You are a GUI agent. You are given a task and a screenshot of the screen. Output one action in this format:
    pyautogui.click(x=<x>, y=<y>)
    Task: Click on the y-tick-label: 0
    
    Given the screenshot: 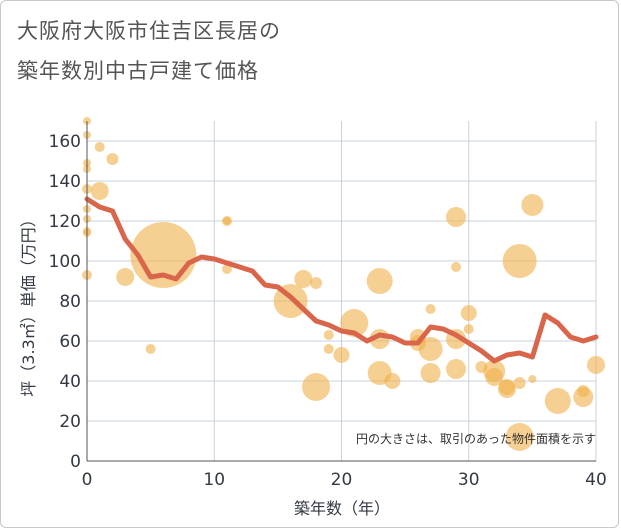 What is the action you would take?
    pyautogui.click(x=75, y=462)
    